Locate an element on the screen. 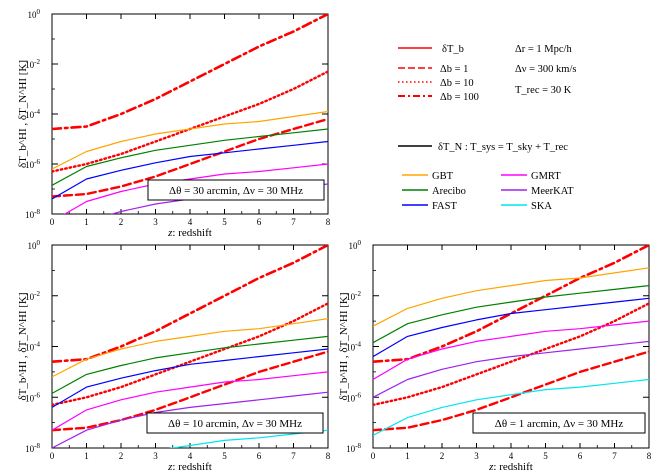  legend-noise: δT_N : T_sys = T_sky + T_rec is located at coordinates (483, 147).